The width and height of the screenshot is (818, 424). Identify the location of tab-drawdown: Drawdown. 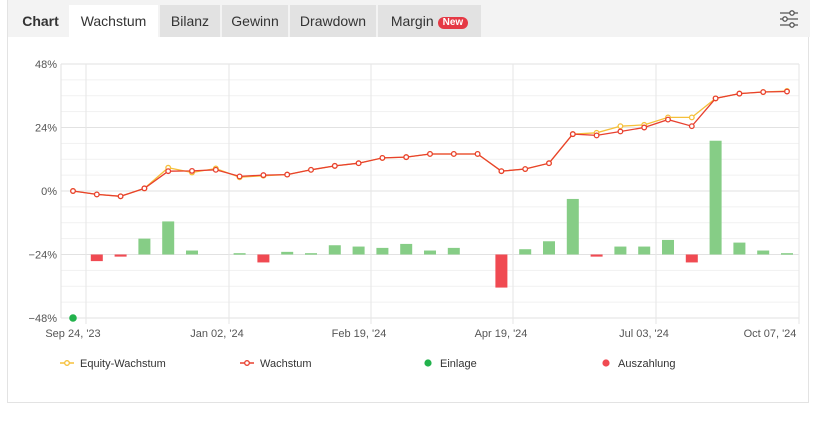
(333, 21).